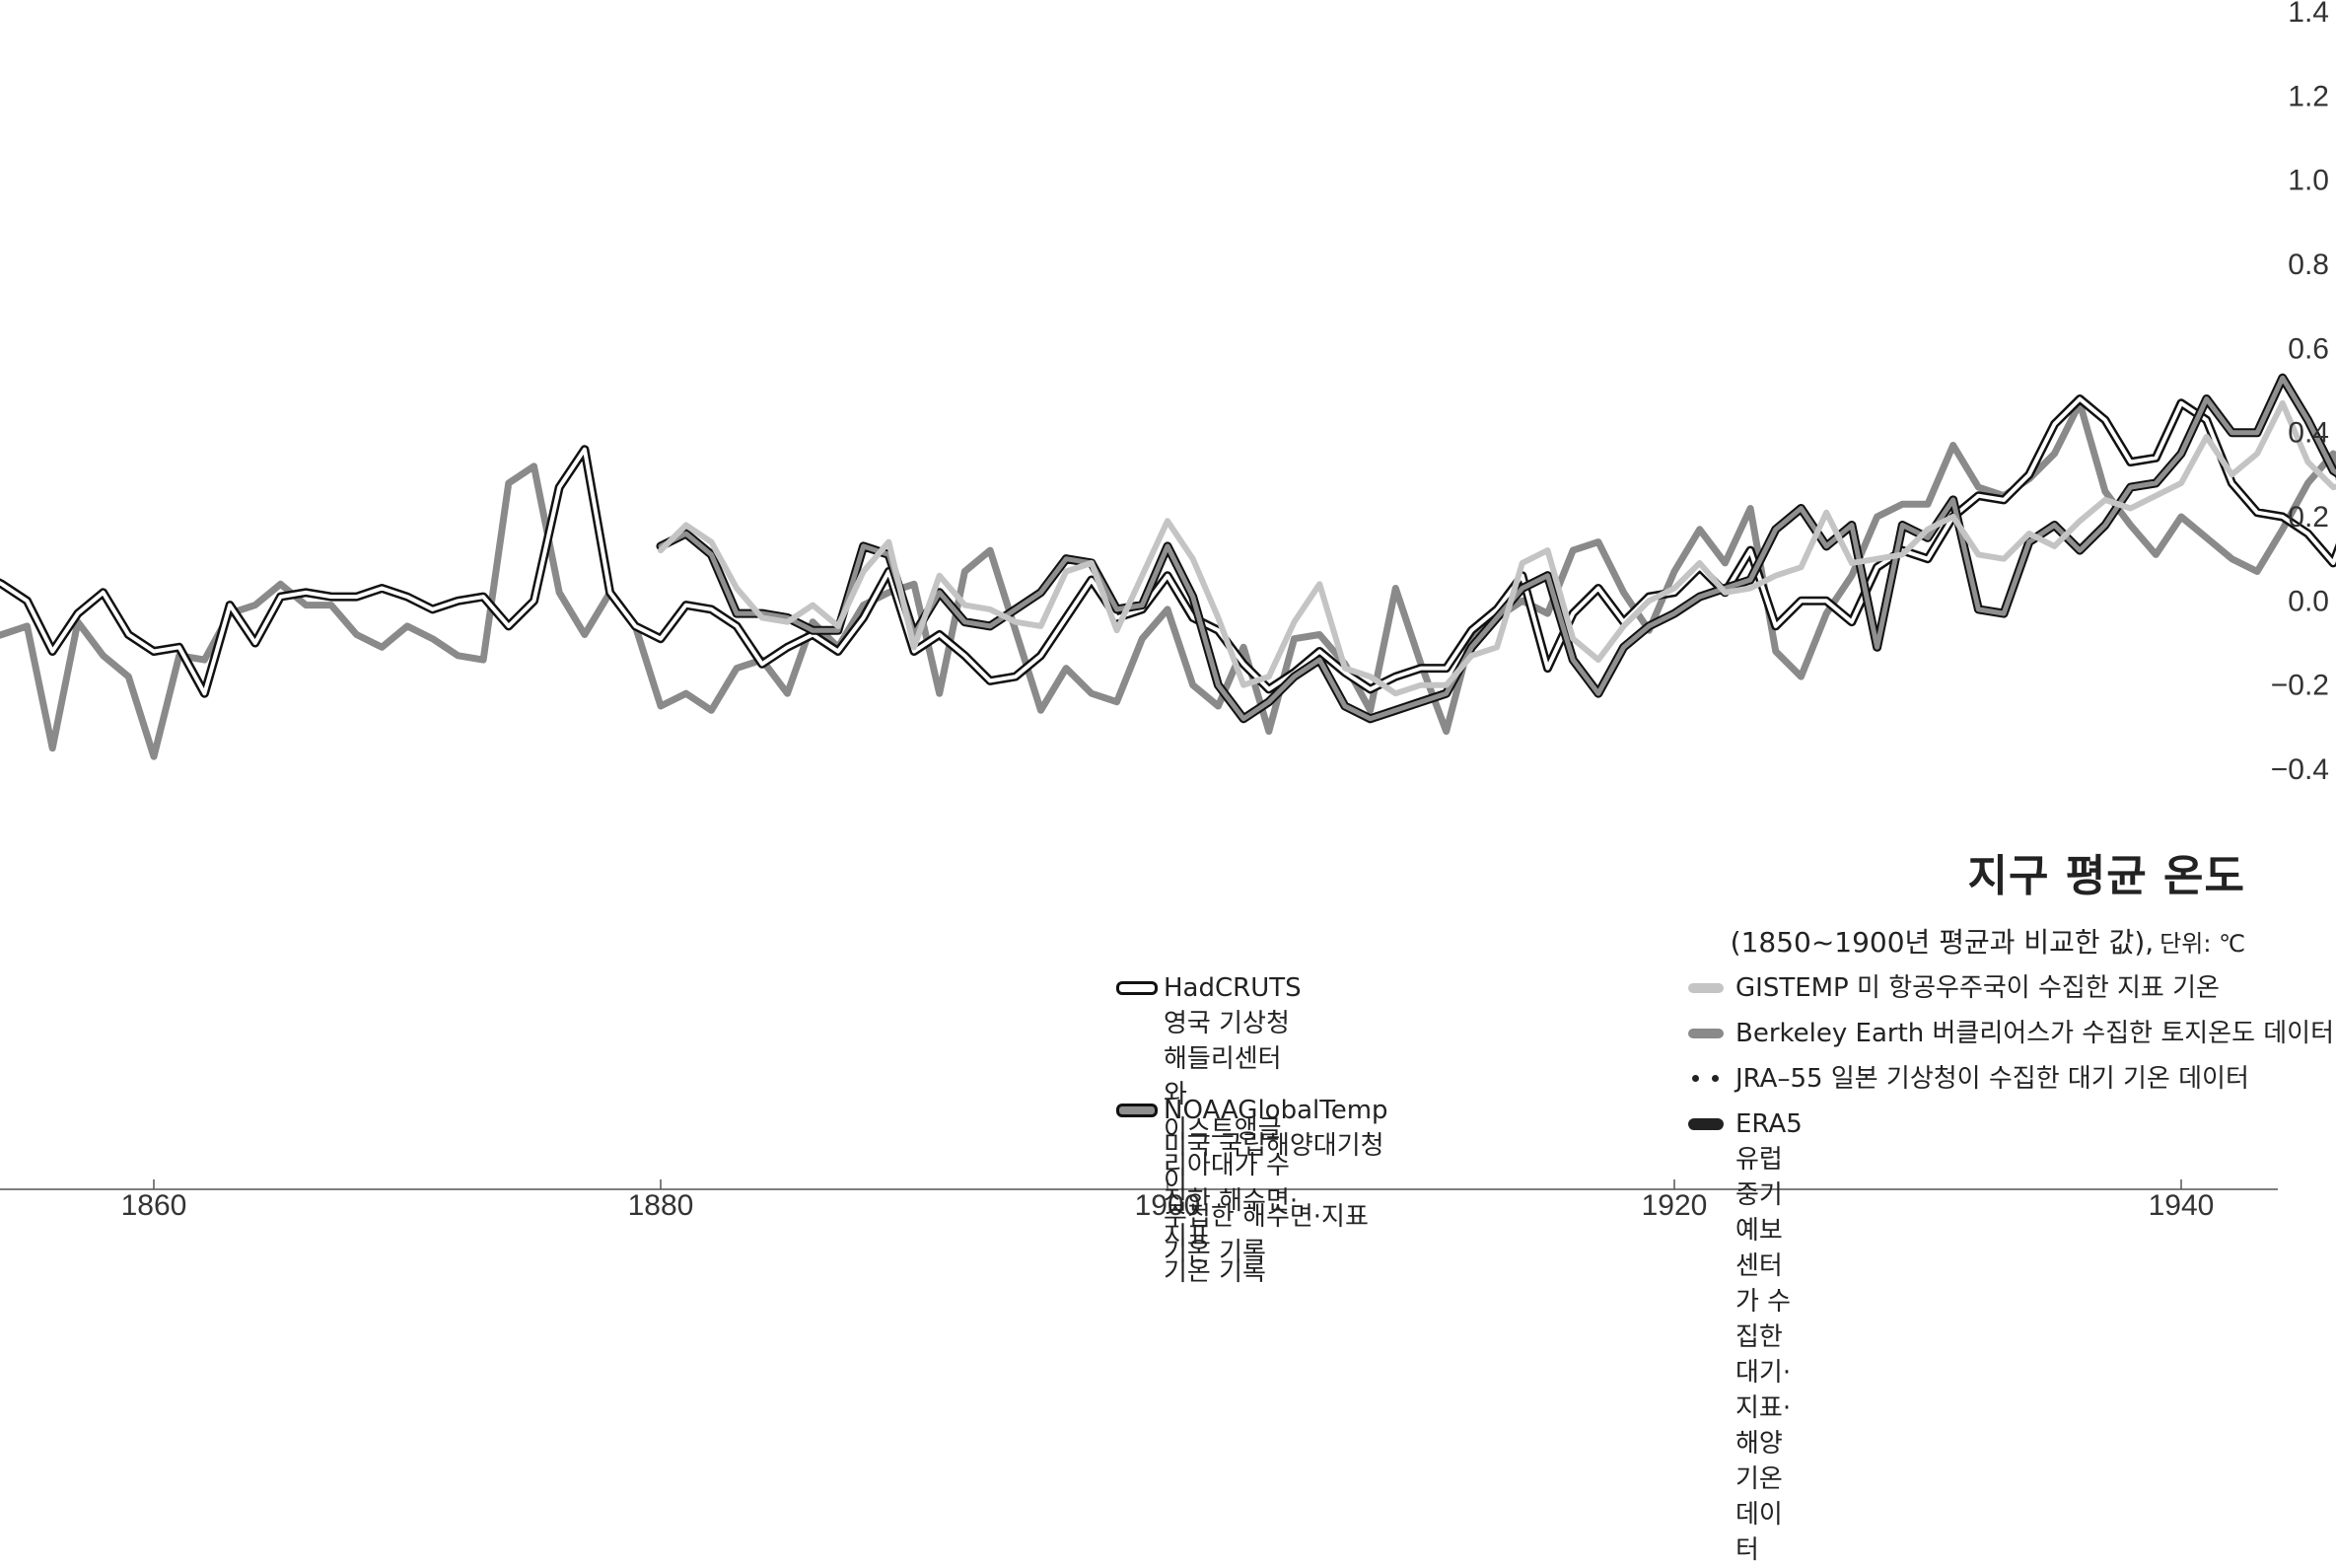  What do you see at coordinates (2308, 14) in the screenshot?
I see `y-tick-label: 1.4` at bounding box center [2308, 14].